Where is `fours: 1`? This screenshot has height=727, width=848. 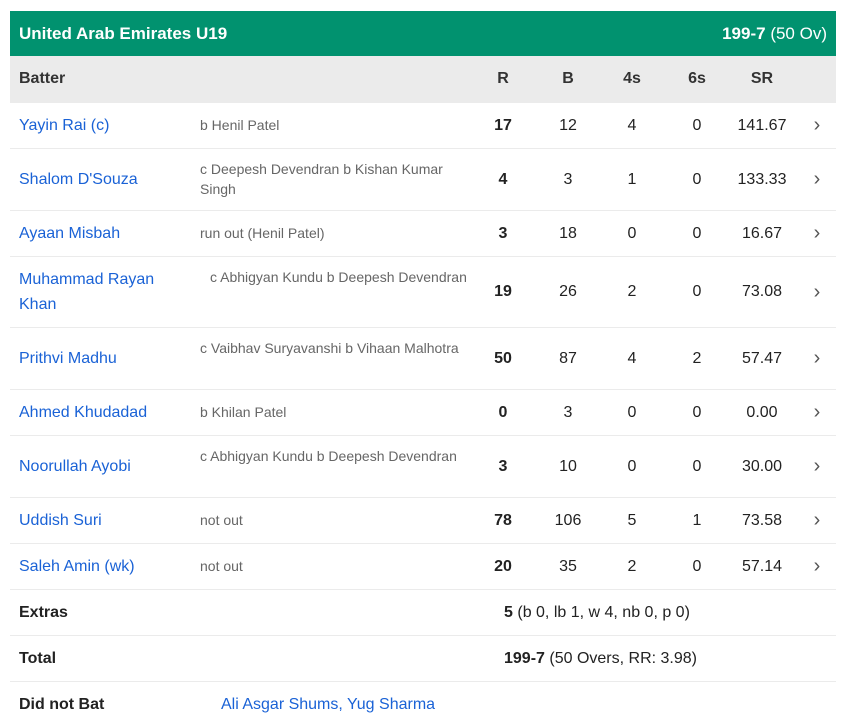
fours: 1 is located at coordinates (632, 179).